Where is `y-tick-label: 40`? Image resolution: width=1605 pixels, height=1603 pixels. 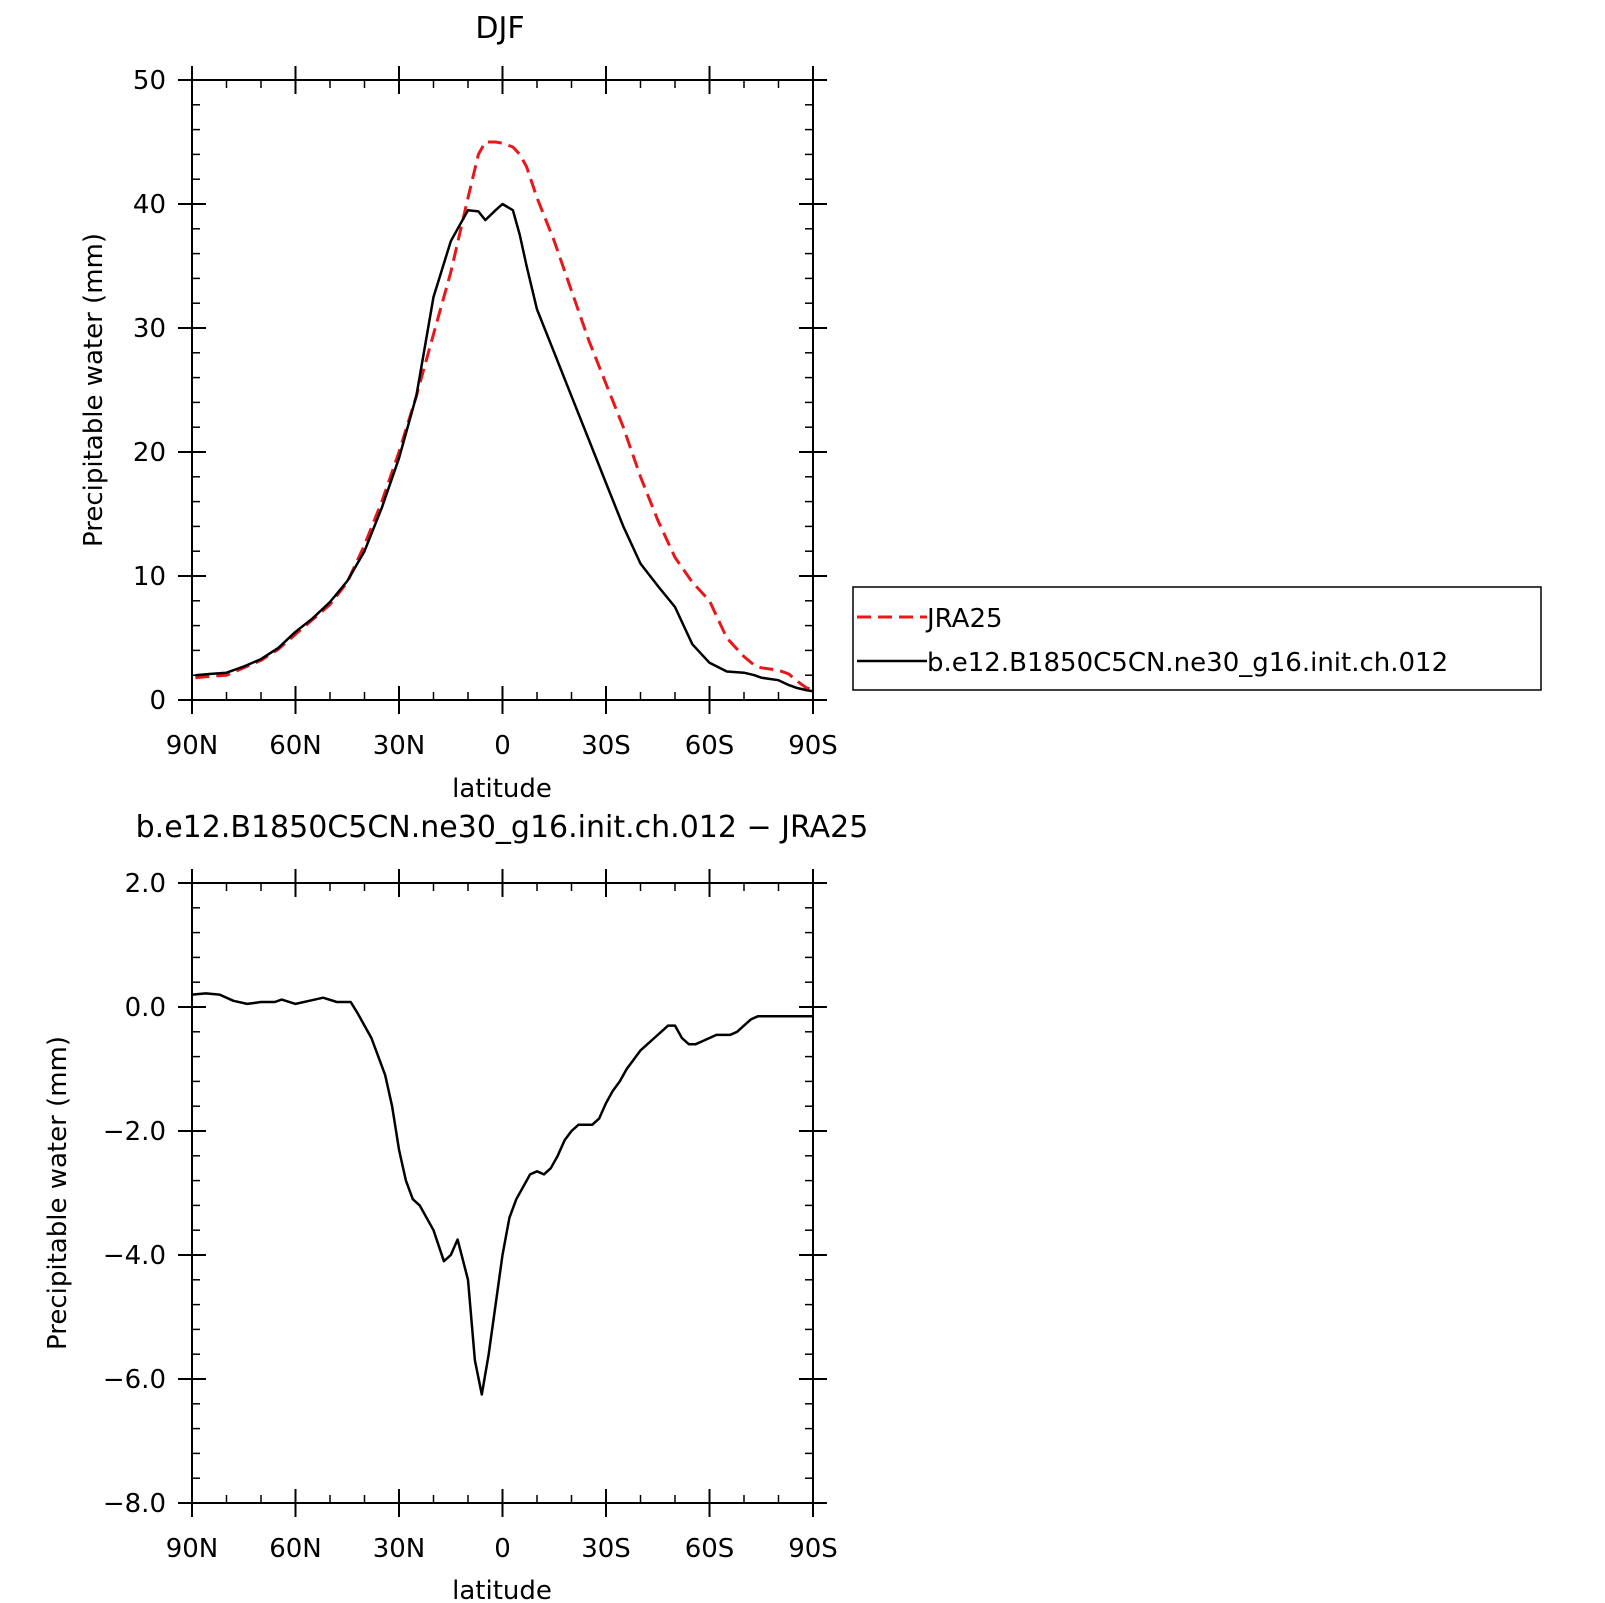
y-tick-label: 40 is located at coordinates (149, 205).